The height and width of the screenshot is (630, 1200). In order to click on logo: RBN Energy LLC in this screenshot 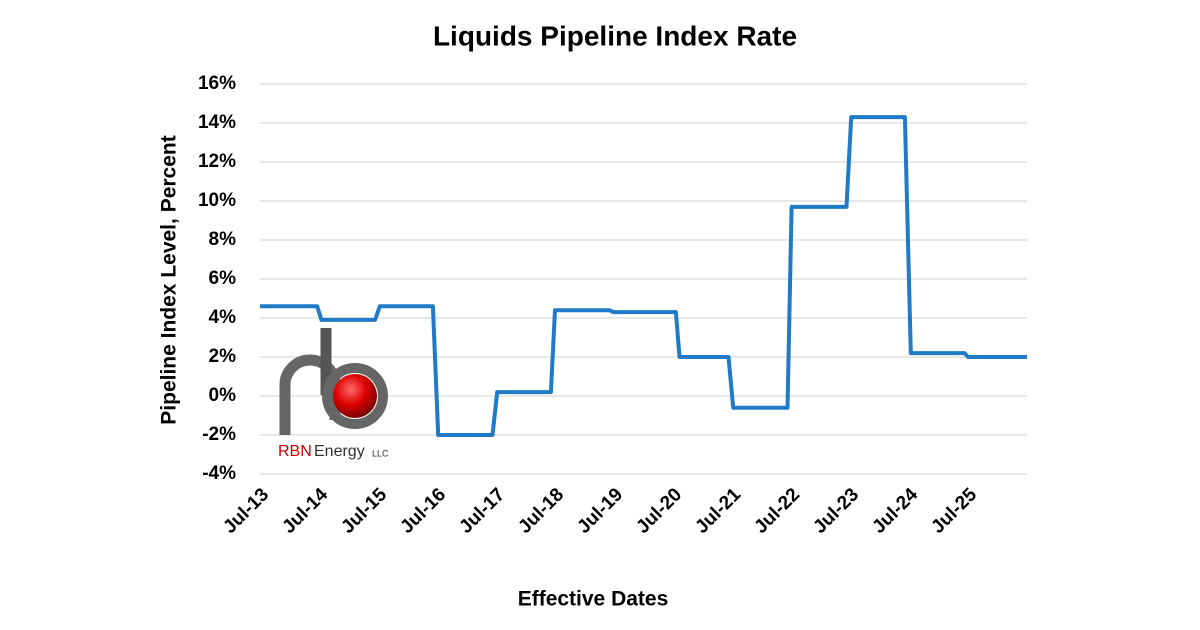, I will do `click(333, 394)`.